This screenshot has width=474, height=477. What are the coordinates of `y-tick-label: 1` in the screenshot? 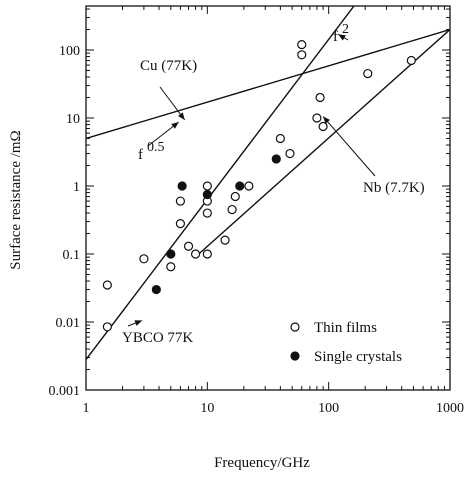 It's located at (76, 187).